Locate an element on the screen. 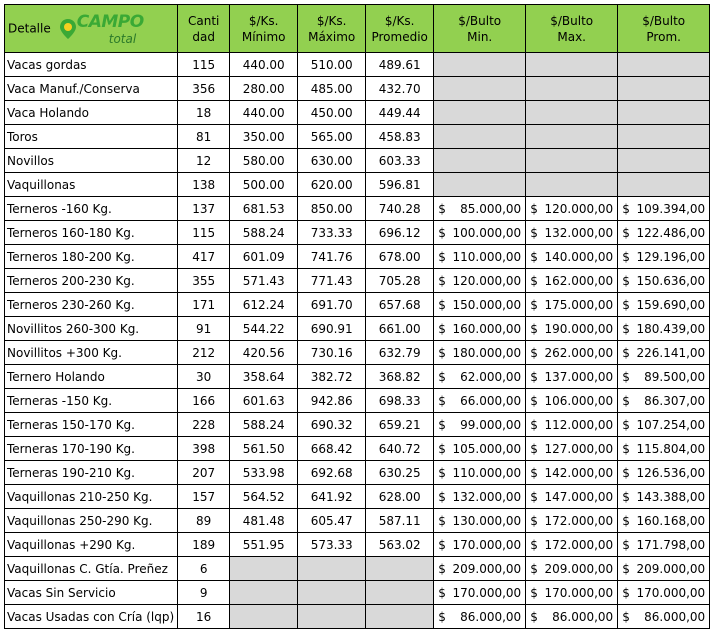 Image resolution: width=714 pixels, height=630 pixels. row-label: Novillos is located at coordinates (91, 160).